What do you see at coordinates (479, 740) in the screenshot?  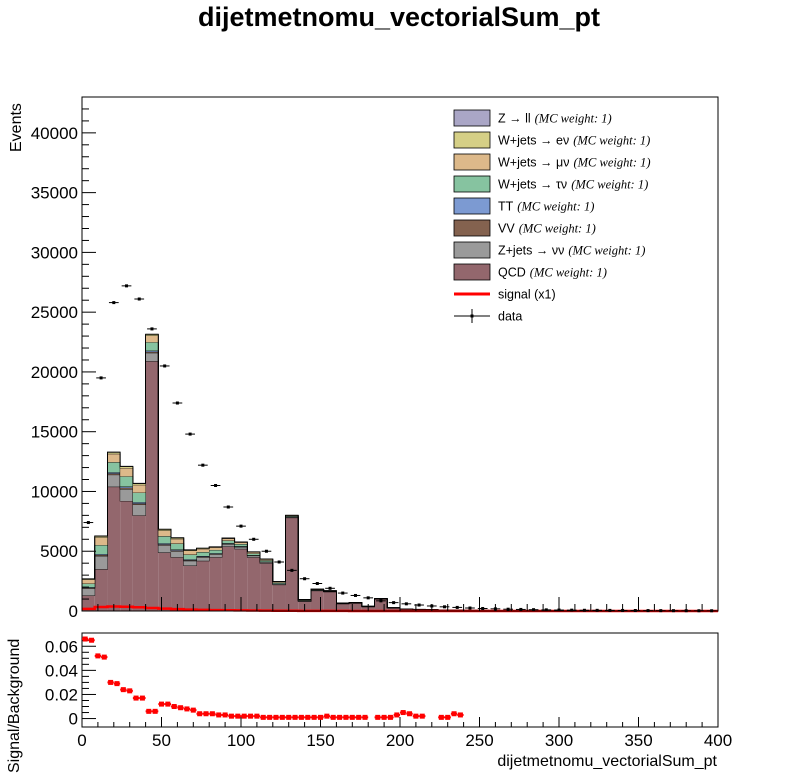 I see `x-tick-label: 250` at bounding box center [479, 740].